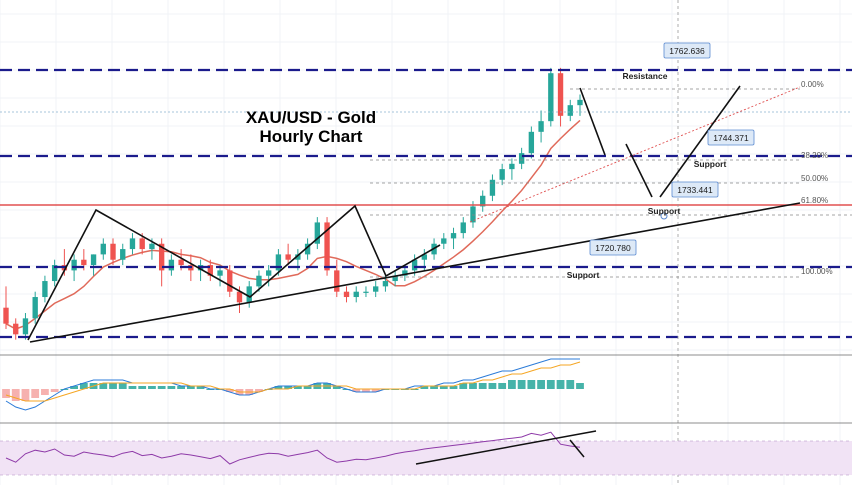  I want to click on price-tag-text: 1762.636, so click(687, 51).